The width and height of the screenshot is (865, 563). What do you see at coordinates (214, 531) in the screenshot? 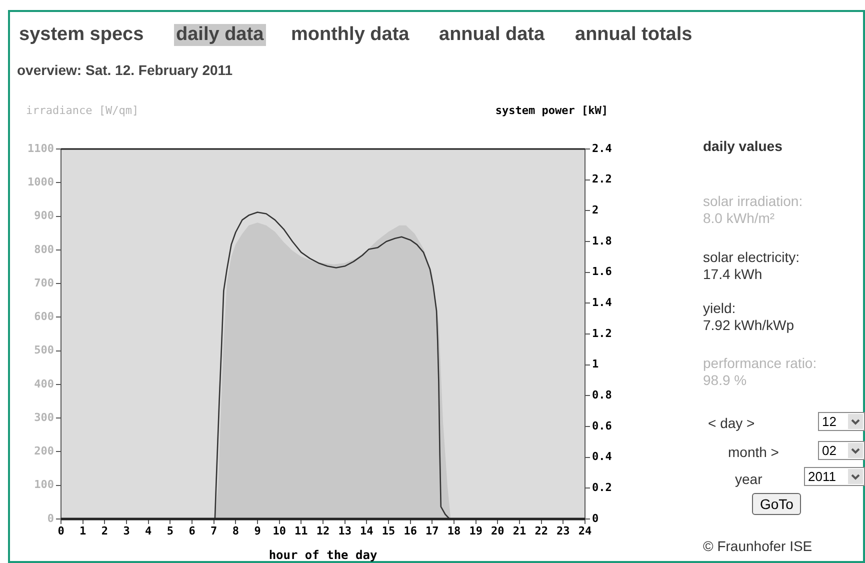
I see `x-tick-label: 7` at bounding box center [214, 531].